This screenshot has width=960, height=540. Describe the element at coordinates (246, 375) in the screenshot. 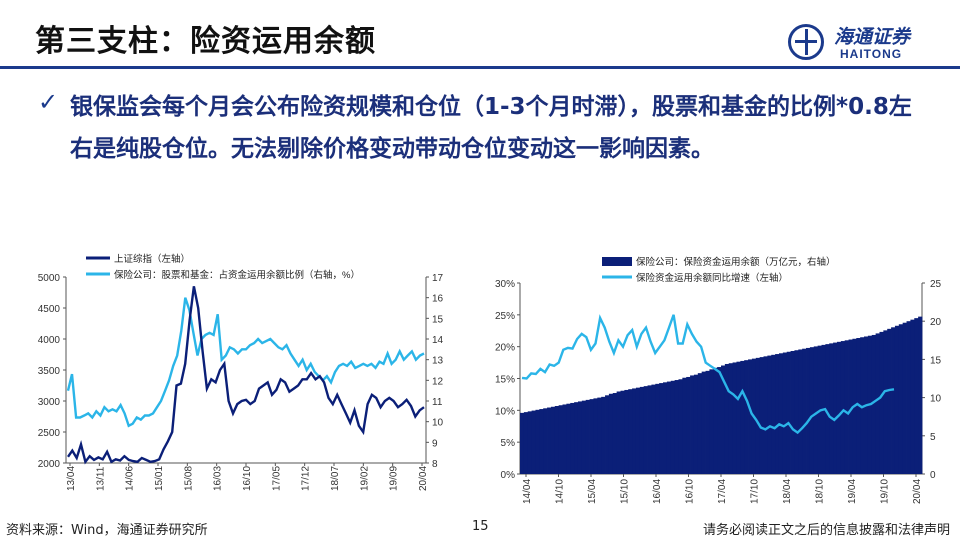

I see `chart1-series-shanghai-index-line` at that location.